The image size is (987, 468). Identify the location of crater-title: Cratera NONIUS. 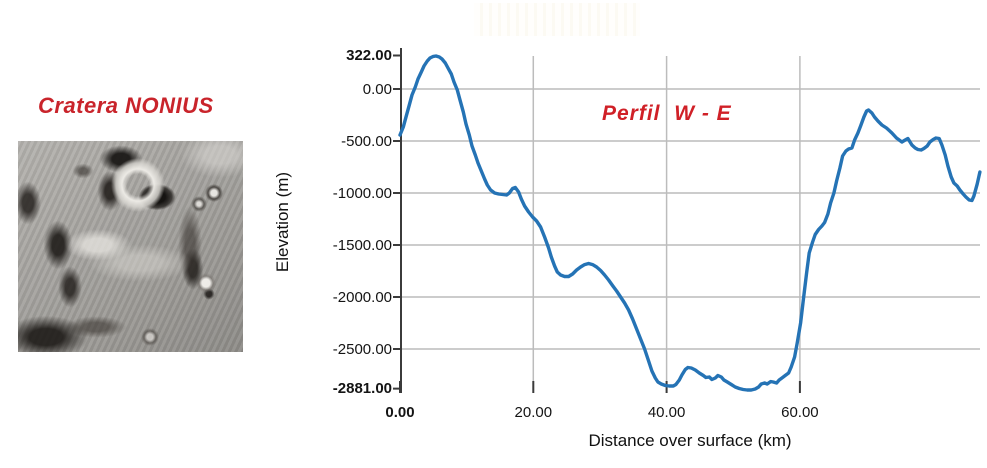
(126, 105).